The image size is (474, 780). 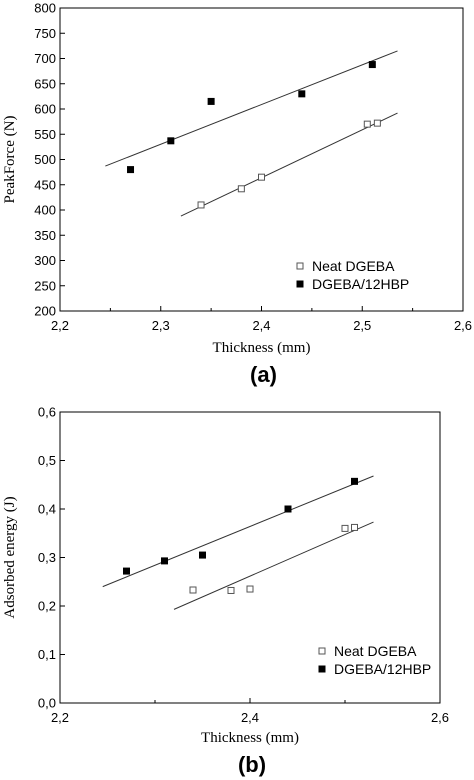 I want to click on panel-label: (a), so click(x=263, y=374).